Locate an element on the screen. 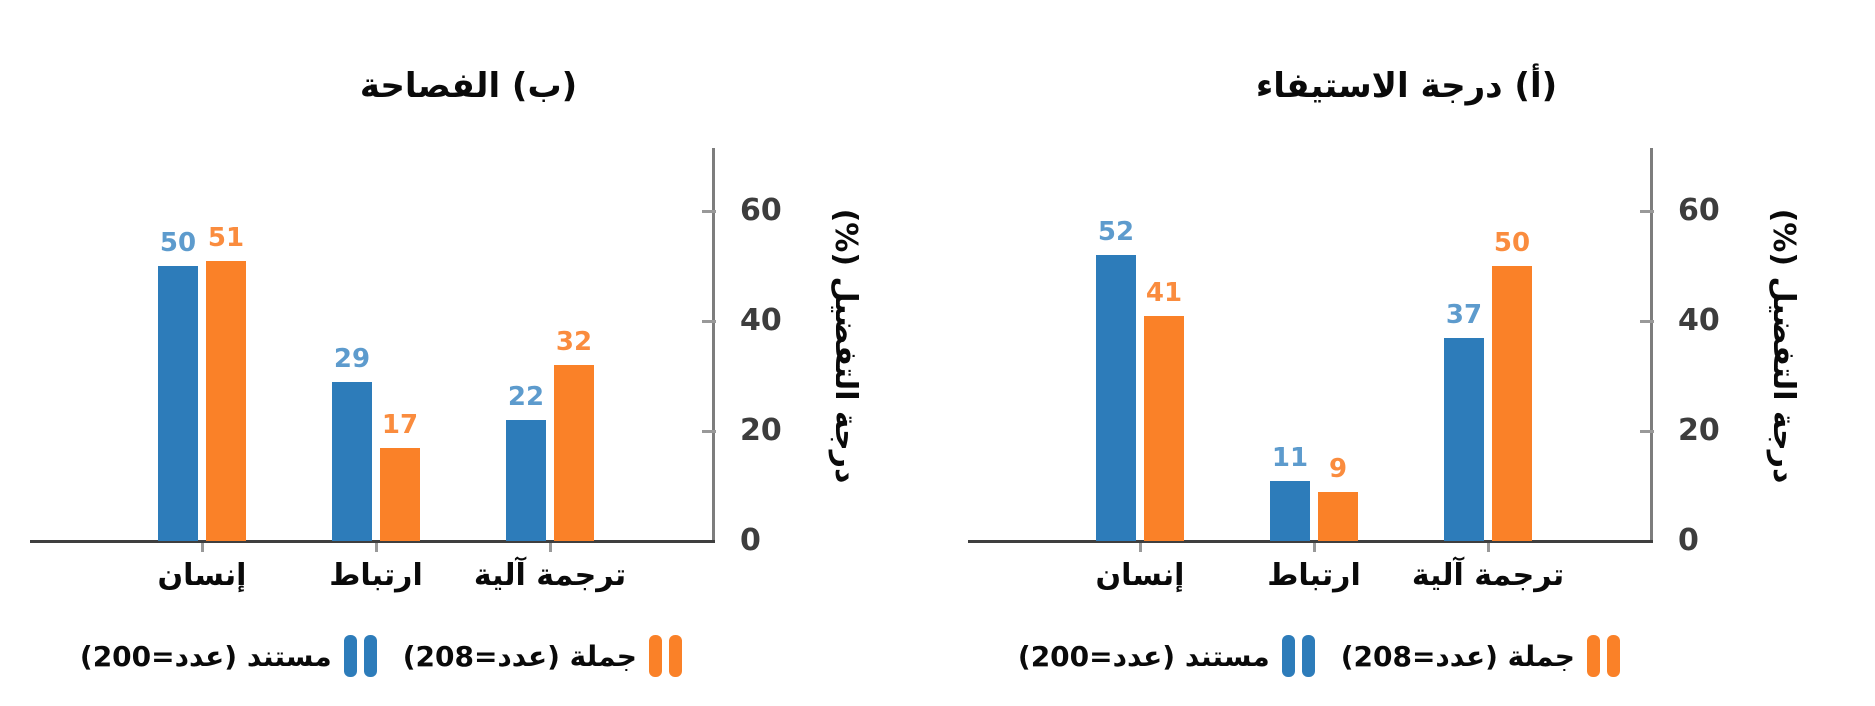 The width and height of the screenshot is (1875, 706). chart-title: (أ) درجة الاستيفاء is located at coordinates (1406, 86).